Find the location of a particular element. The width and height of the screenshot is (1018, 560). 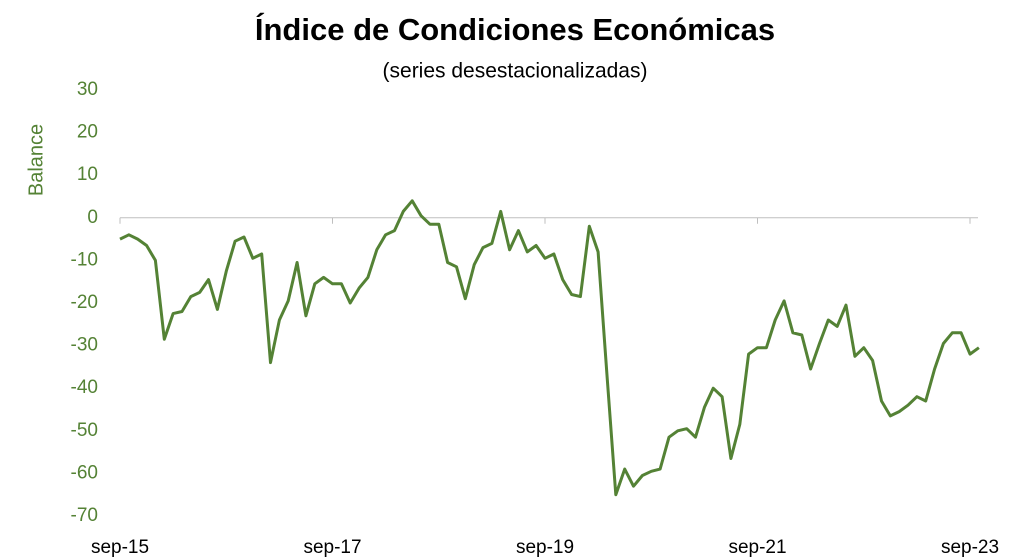

chart-title: Índice de Condiciones Económicas is located at coordinates (515, 29).